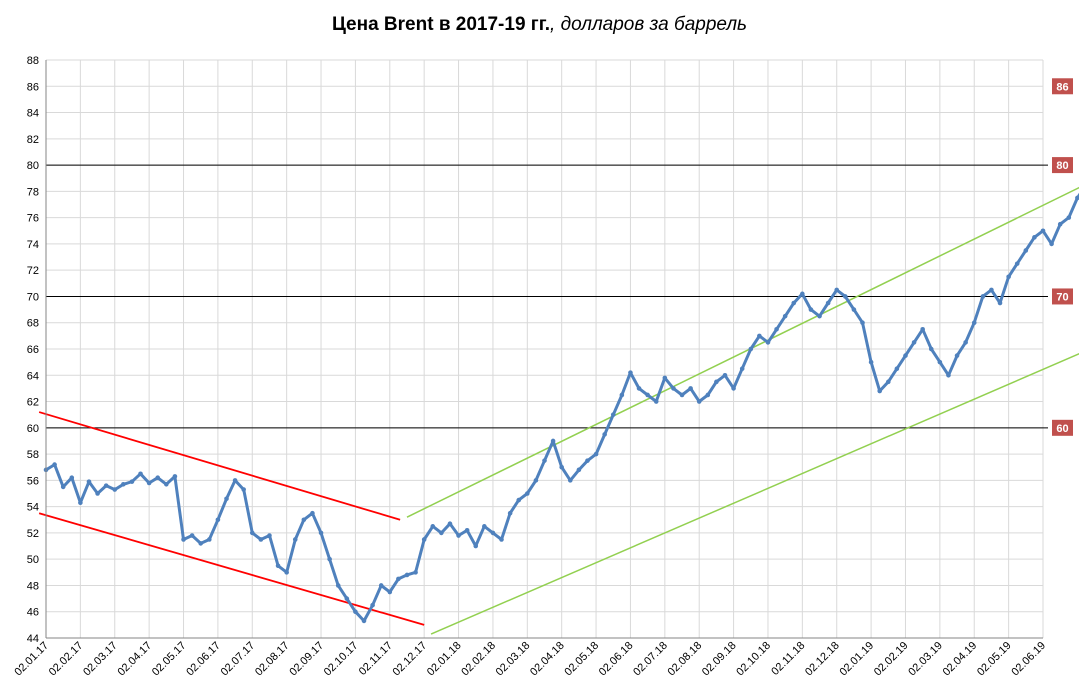  What do you see at coordinates (513, 659) in the screenshot?
I see `x-tick-label: 02.03.18` at bounding box center [513, 659].